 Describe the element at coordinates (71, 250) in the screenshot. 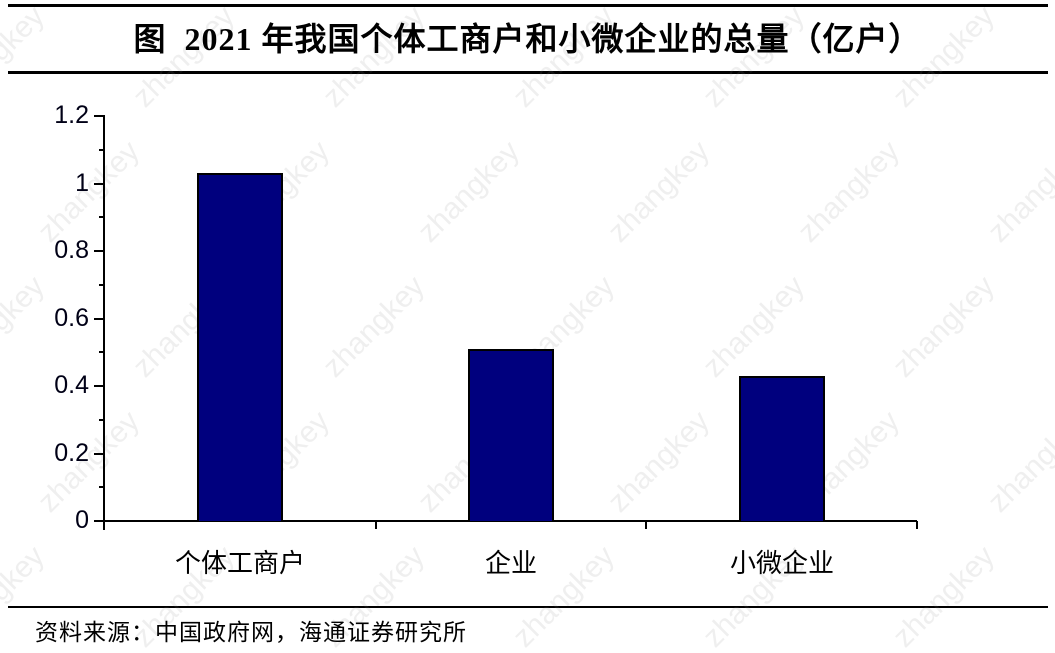

I see `y-tick-label: 0.8` at that location.